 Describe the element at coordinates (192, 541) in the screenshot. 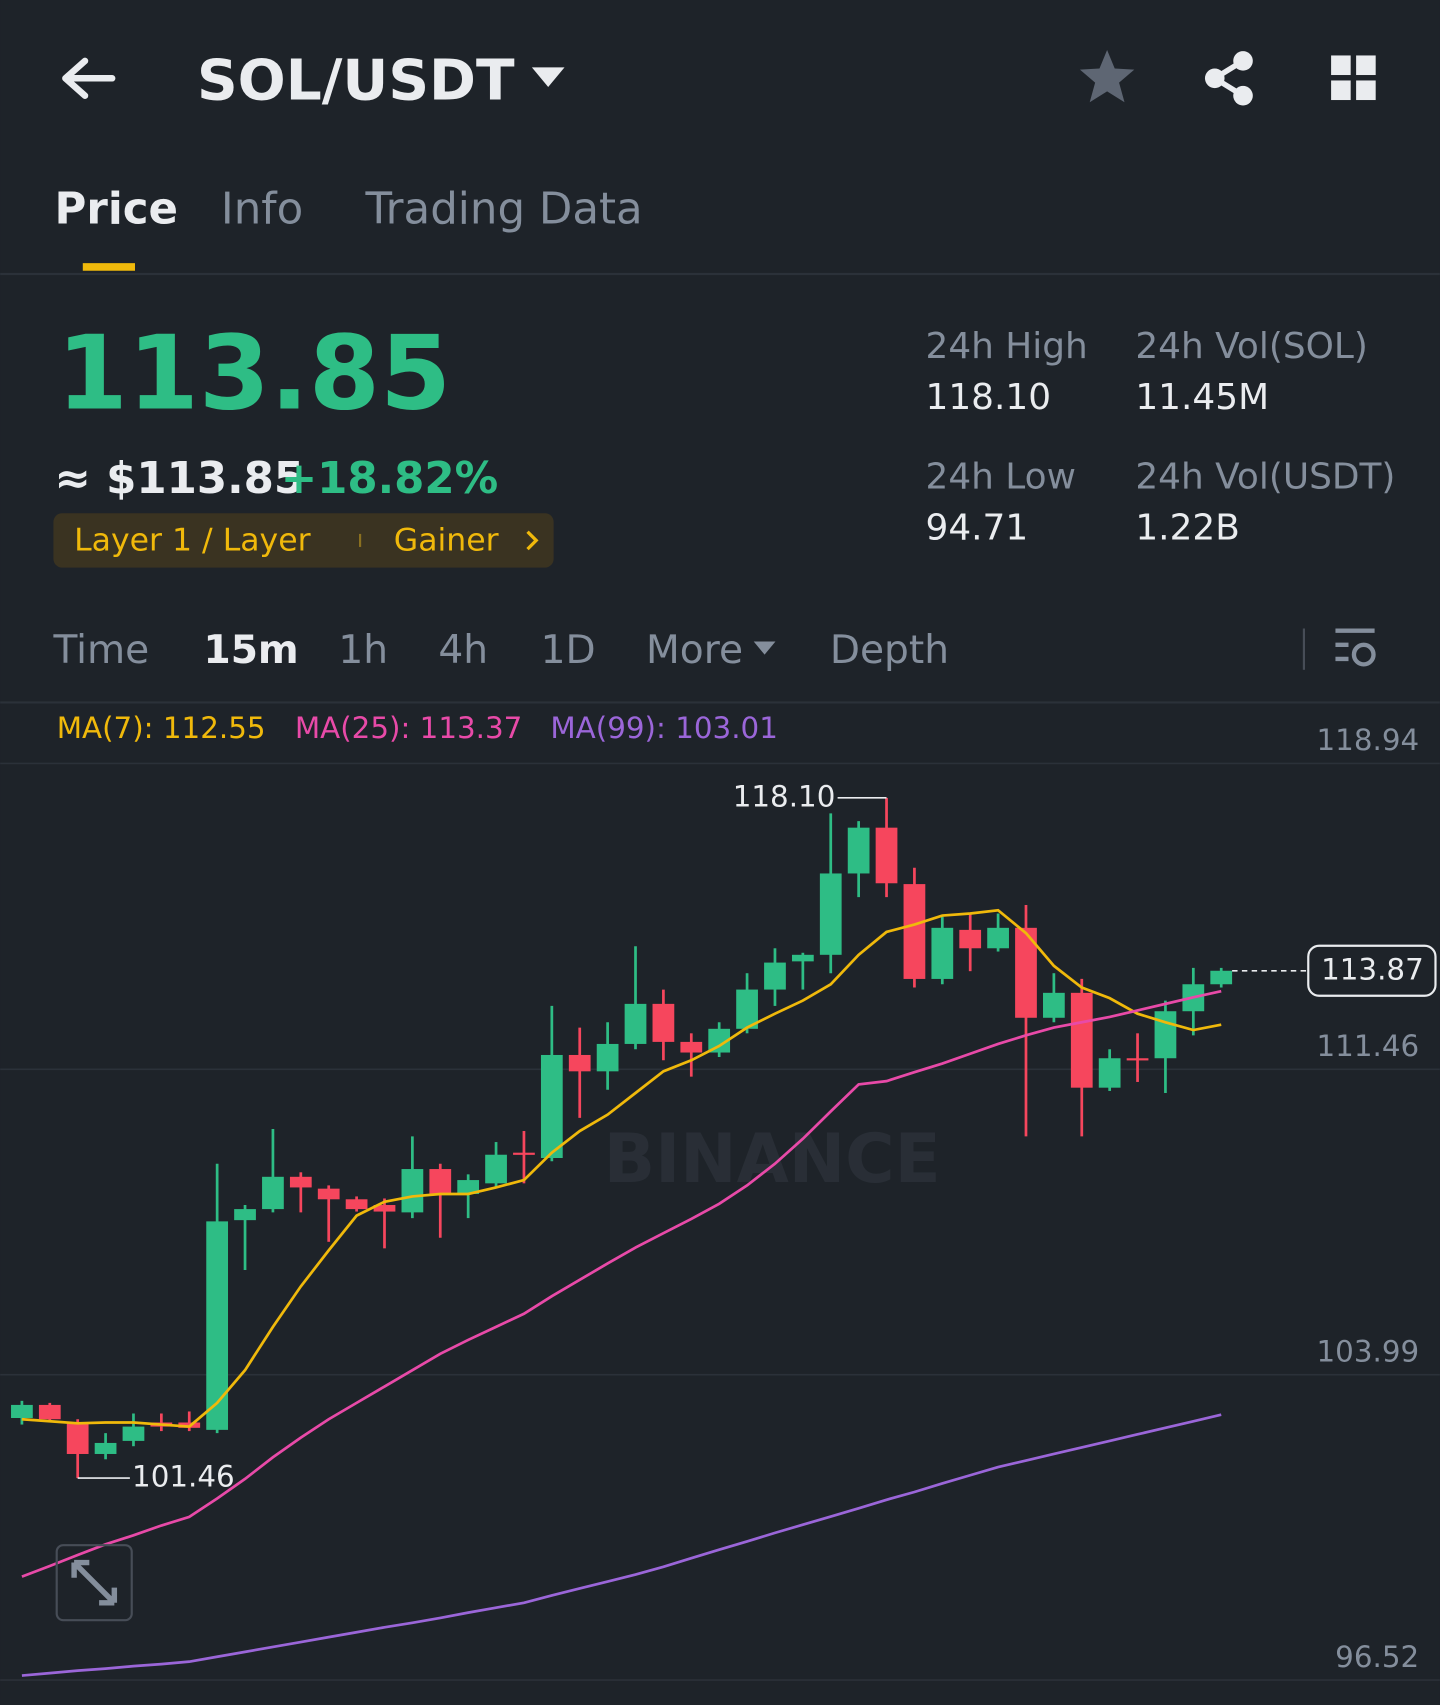

I see `tag: Layer 1 / Layer` at that location.